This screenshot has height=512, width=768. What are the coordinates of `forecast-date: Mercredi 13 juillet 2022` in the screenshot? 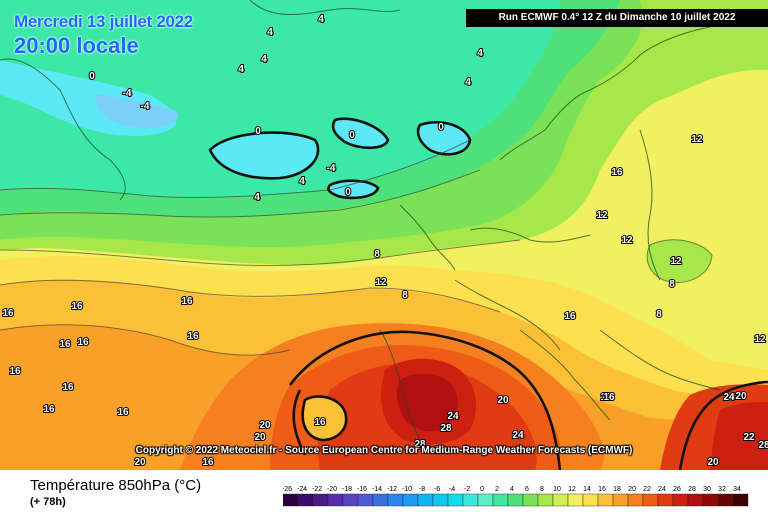 It's located at (103, 21).